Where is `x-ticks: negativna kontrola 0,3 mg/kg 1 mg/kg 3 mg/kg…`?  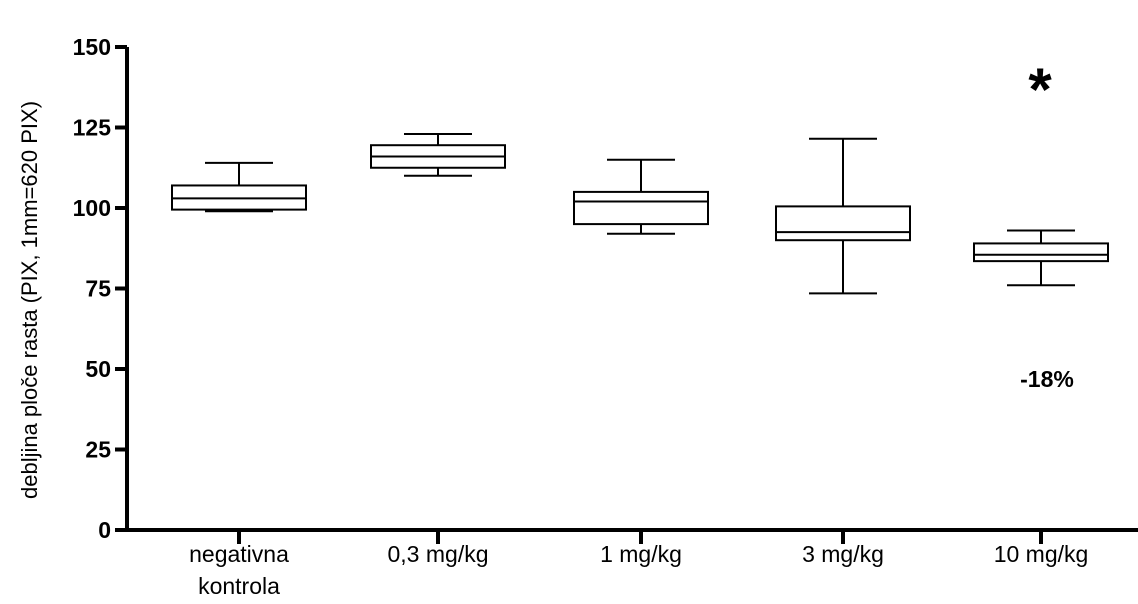 x-ticks: negativna kontrola 0,3 mg/kg 1 mg/kg 3 mg/kg… is located at coordinates (638, 564).